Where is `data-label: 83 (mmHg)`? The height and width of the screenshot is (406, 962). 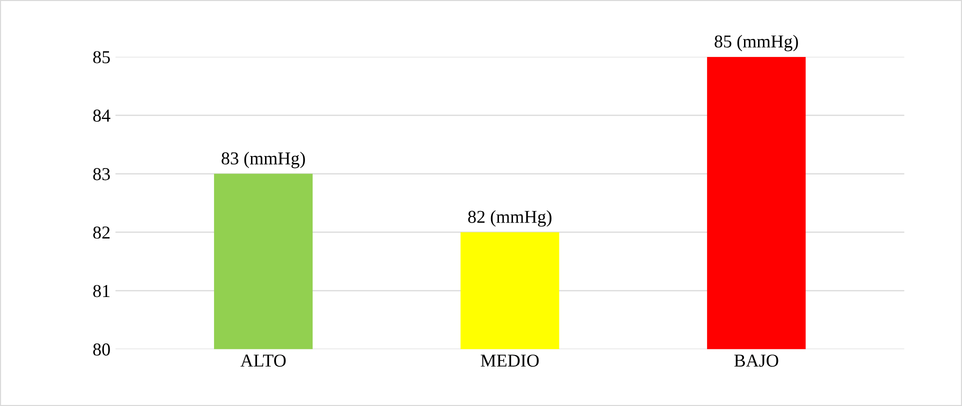 data-label: 83 (mmHg) is located at coordinates (263, 160).